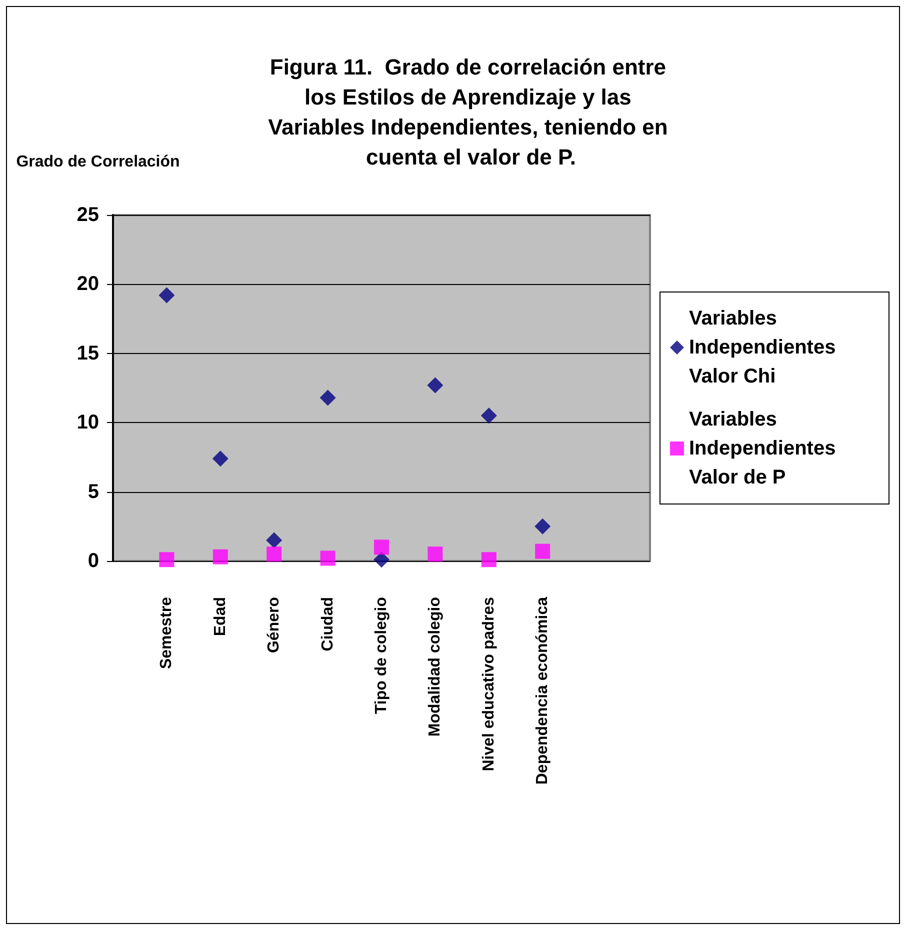 The width and height of the screenshot is (908, 930). Describe the element at coordinates (98, 162) in the screenshot. I see `y-axis-title: Grado de Correlación` at that location.